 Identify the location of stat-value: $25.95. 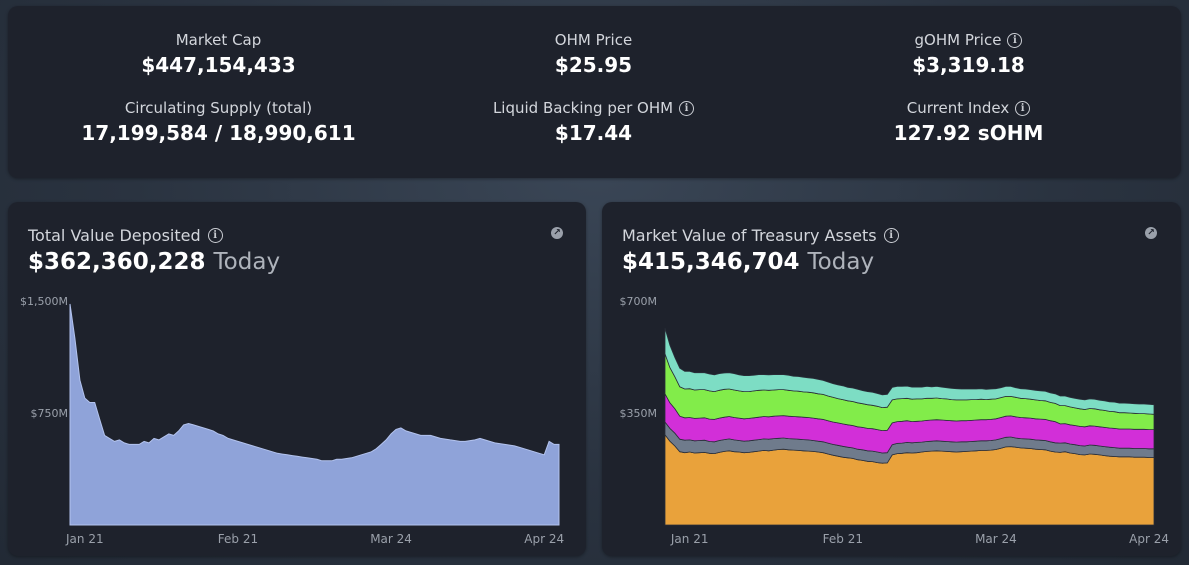
(593, 65).